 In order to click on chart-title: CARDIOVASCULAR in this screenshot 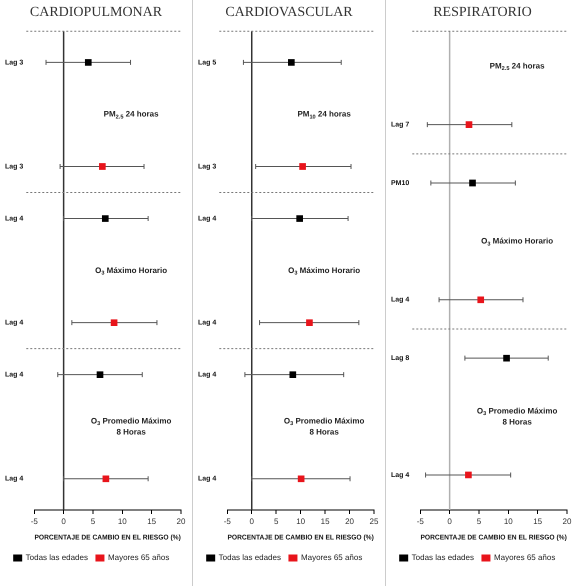, I will do `click(289, 13)`.